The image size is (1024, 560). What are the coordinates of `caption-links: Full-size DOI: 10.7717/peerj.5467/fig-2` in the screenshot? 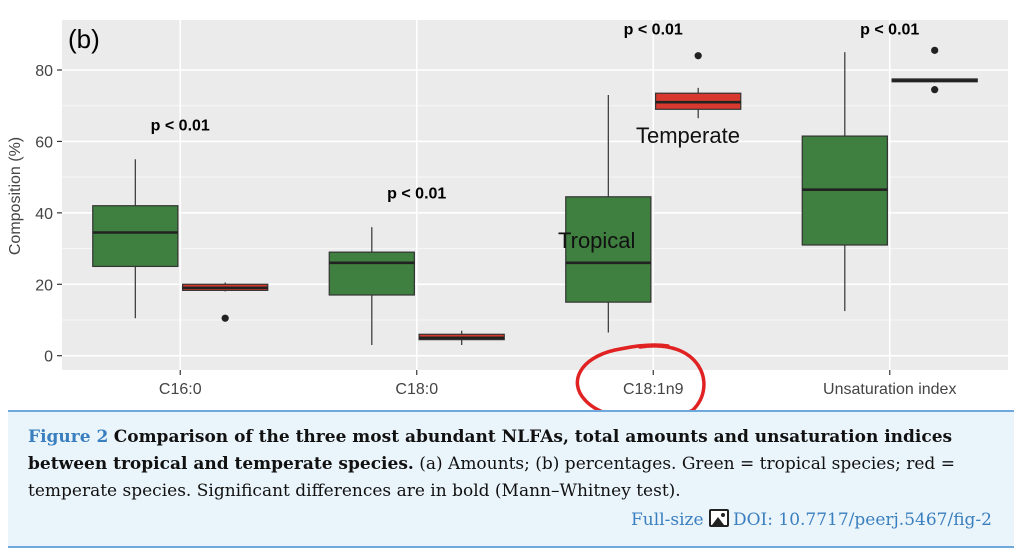 It's located at (811, 520).